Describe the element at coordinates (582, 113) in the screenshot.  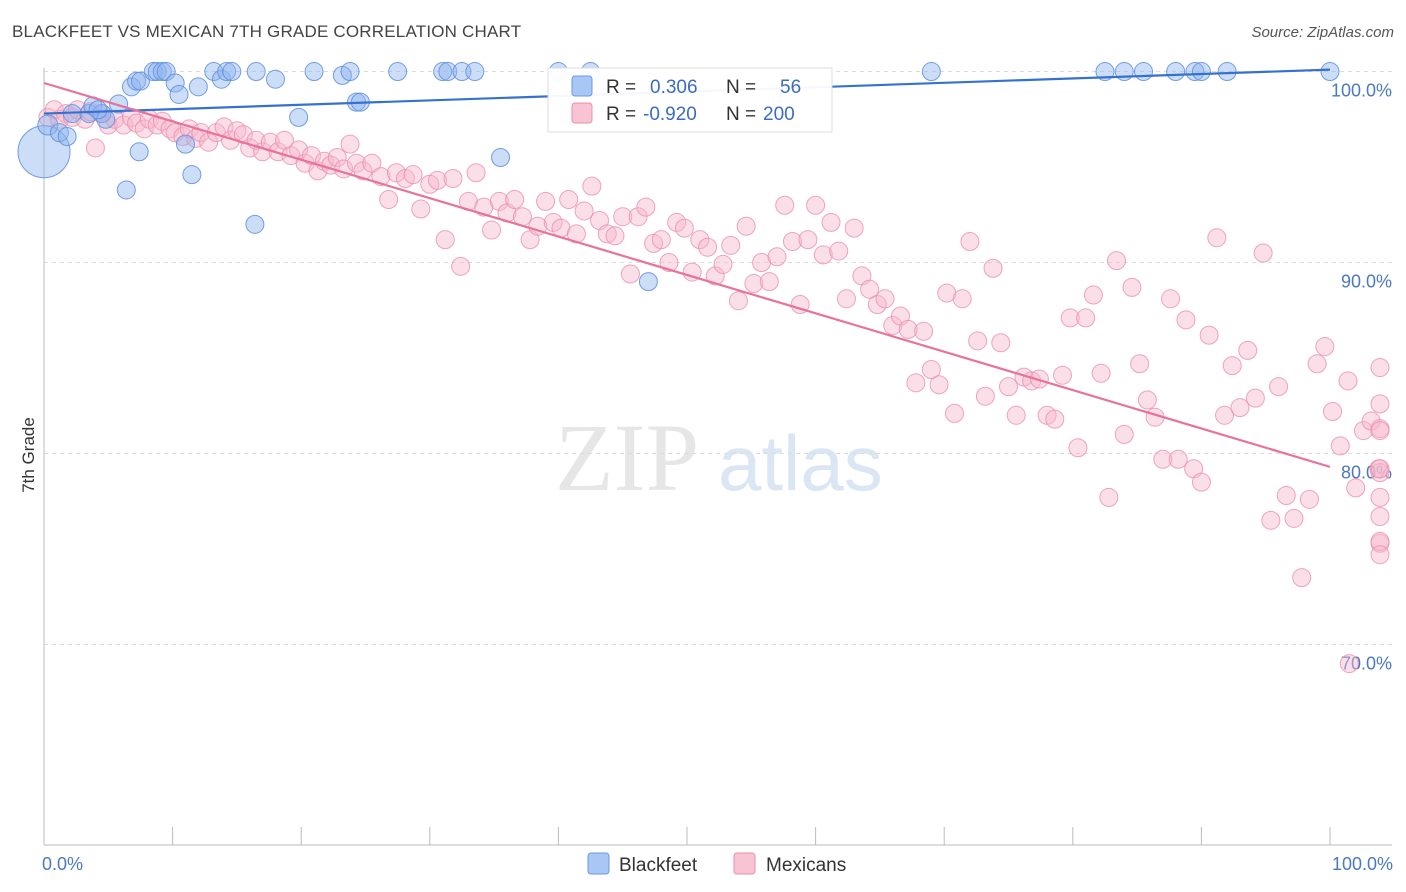
I see `legend-swatch-mexicans` at that location.